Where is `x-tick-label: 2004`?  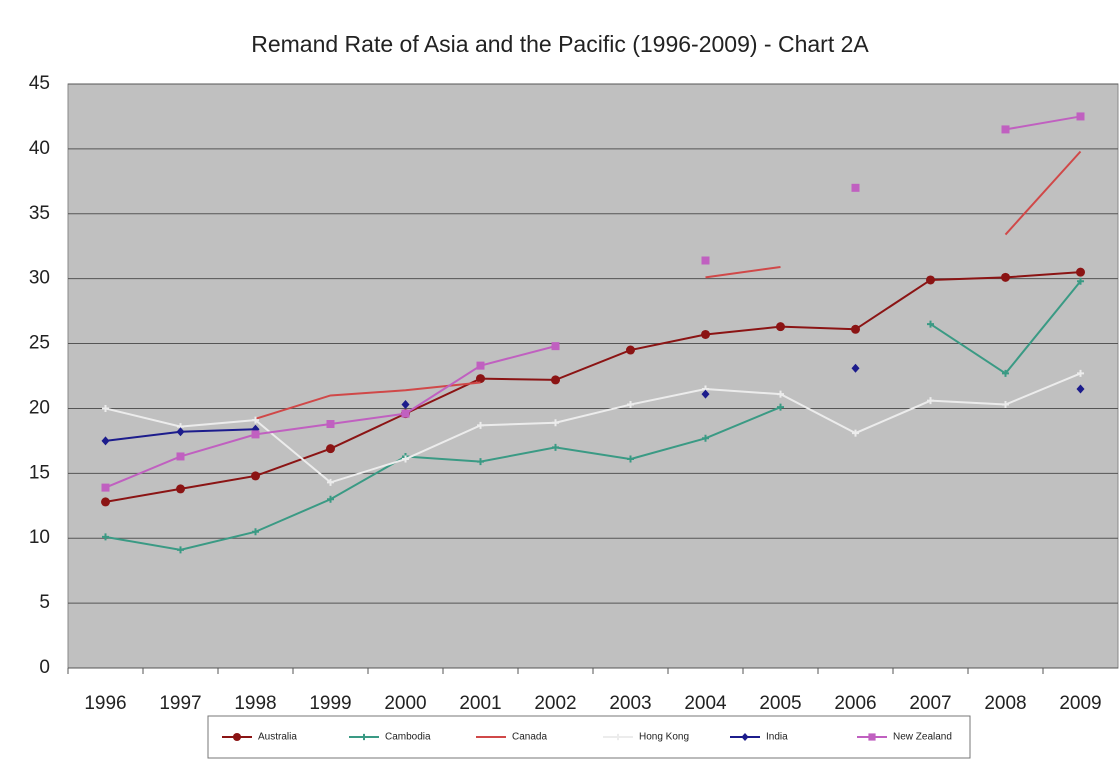
x-tick-label: 2004 is located at coordinates (705, 703).